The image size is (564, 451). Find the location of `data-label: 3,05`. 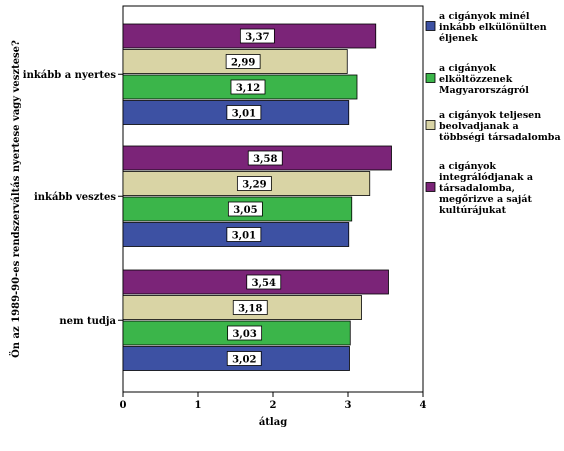

data-label: 3,05 is located at coordinates (245, 210).